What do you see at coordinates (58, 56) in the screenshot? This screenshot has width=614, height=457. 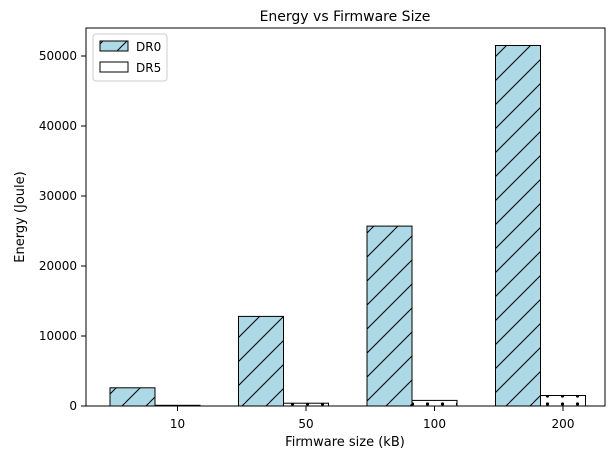 I see `y-tick-label: 50000` at bounding box center [58, 56].